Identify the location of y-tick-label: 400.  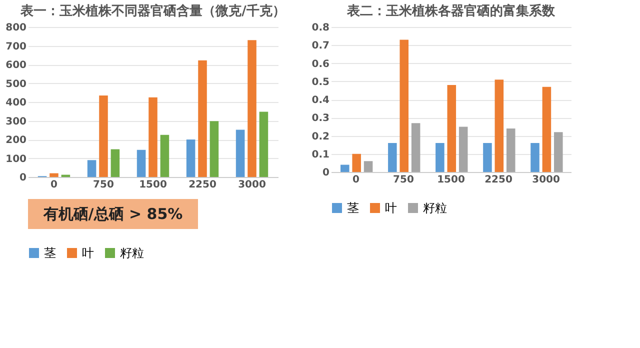
(16, 103).